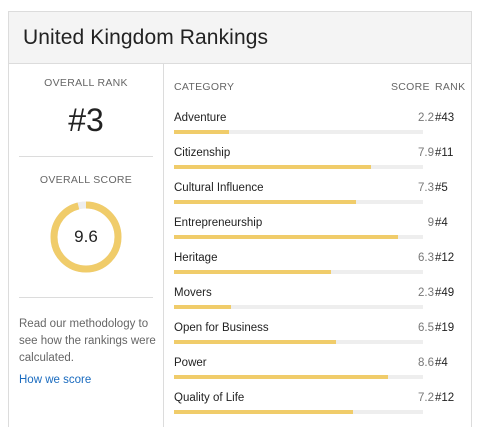 Image resolution: width=480 pixels, height=427 pixels. I want to click on category-rank: #5, so click(441, 188).